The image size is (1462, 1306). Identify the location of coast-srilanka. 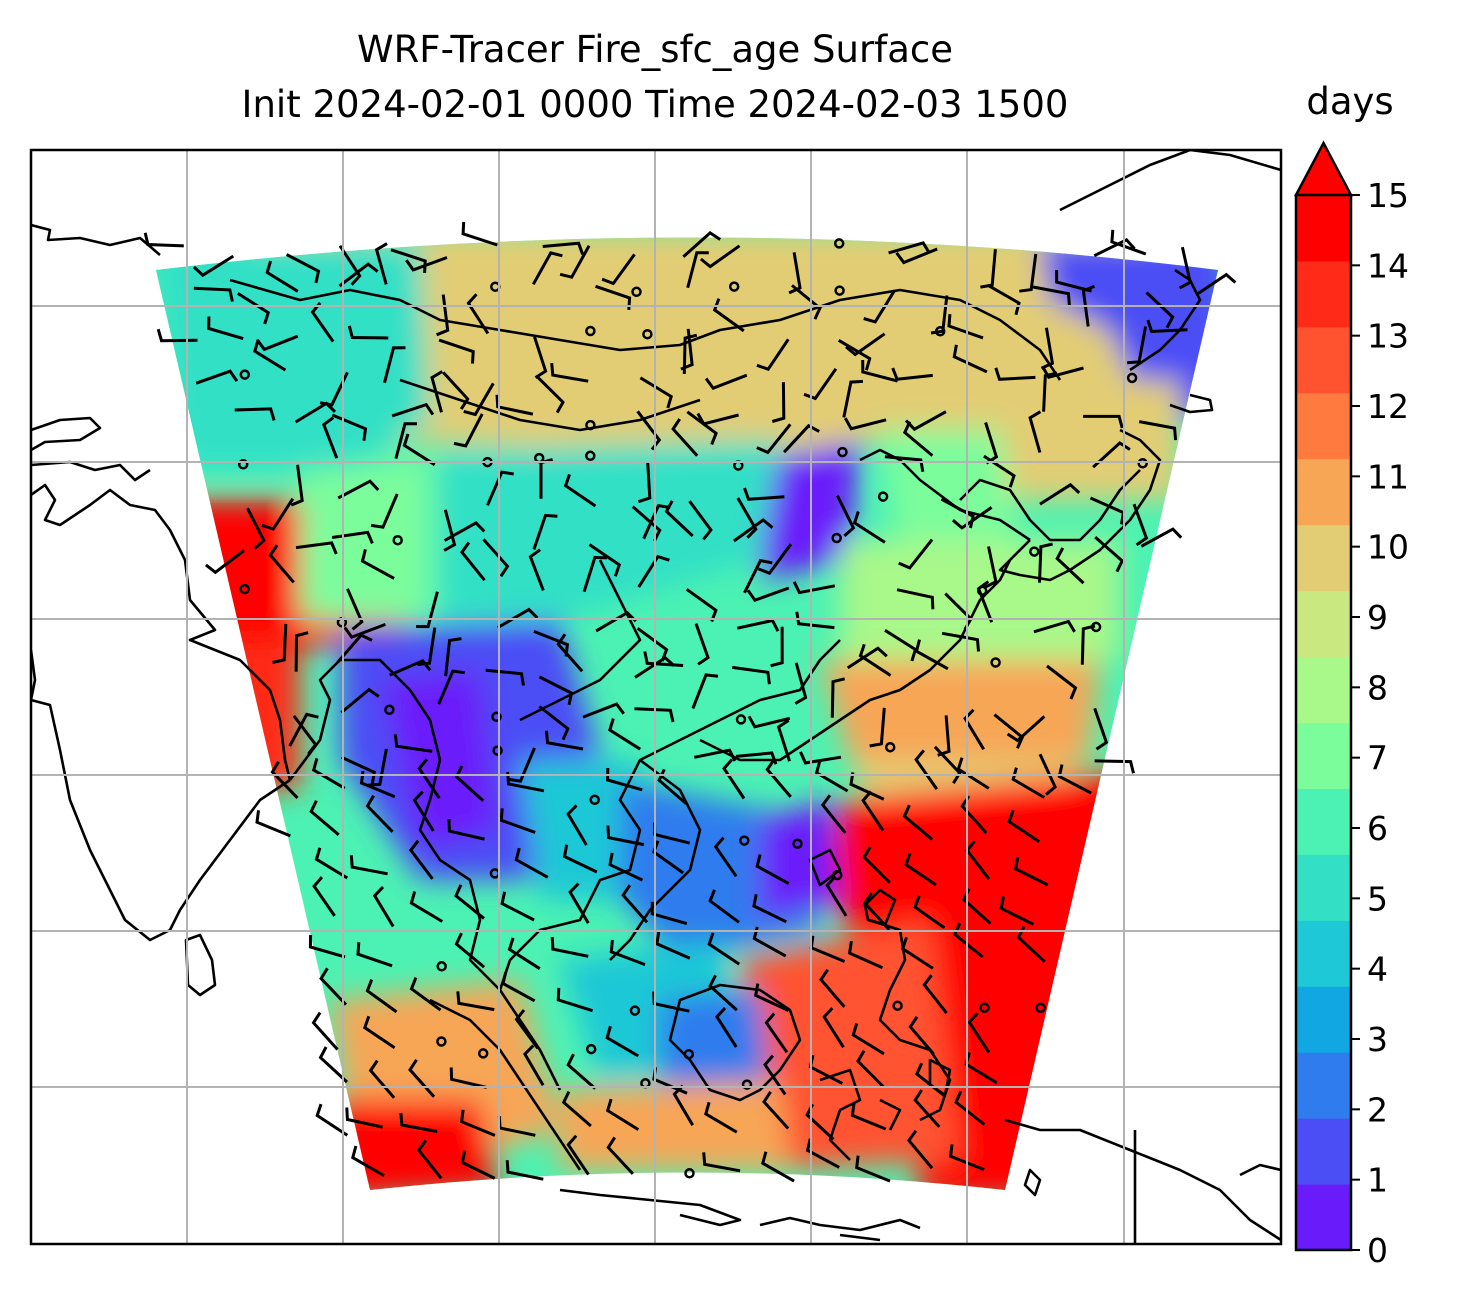
(200, 965).